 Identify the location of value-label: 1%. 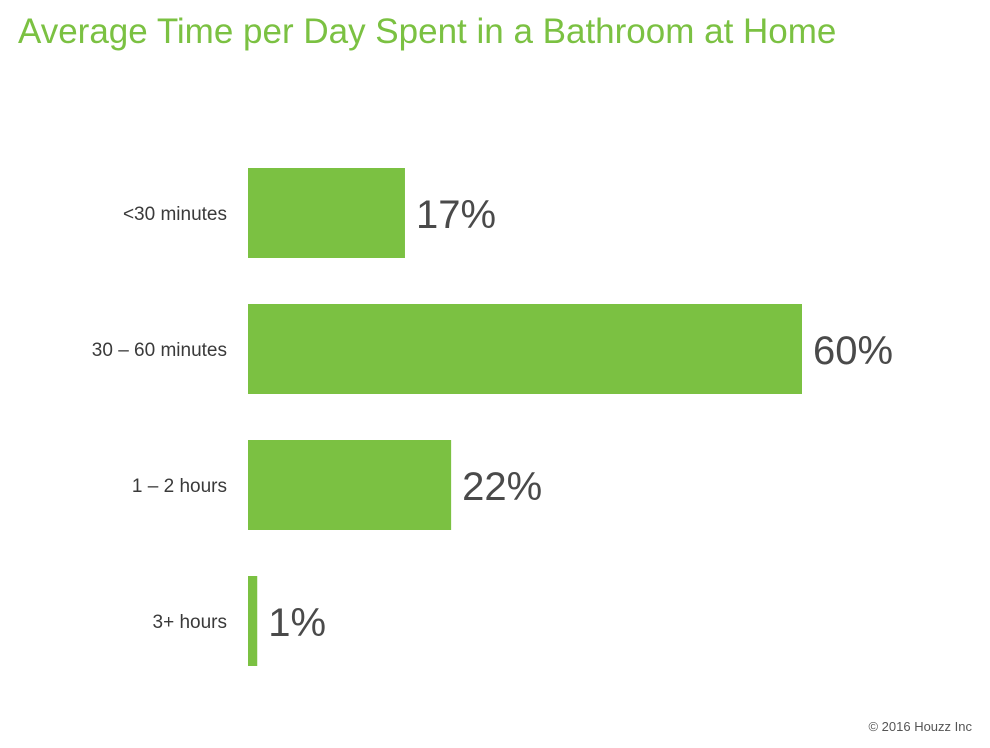
(297, 623).